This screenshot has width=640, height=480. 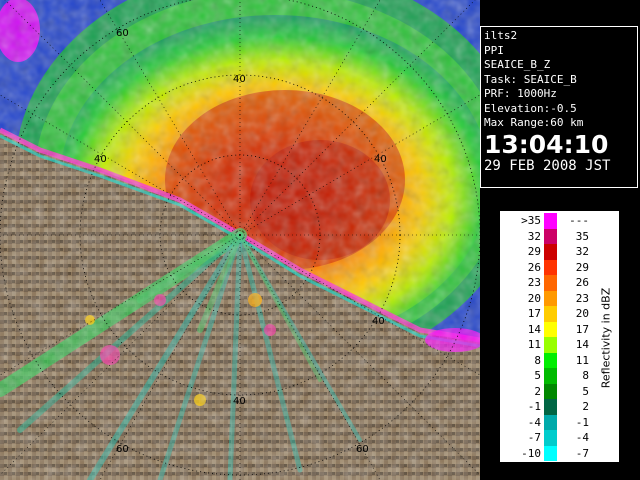 What do you see at coordinates (239, 79) in the screenshot?
I see `ring-label-40-n: 40` at bounding box center [239, 79].